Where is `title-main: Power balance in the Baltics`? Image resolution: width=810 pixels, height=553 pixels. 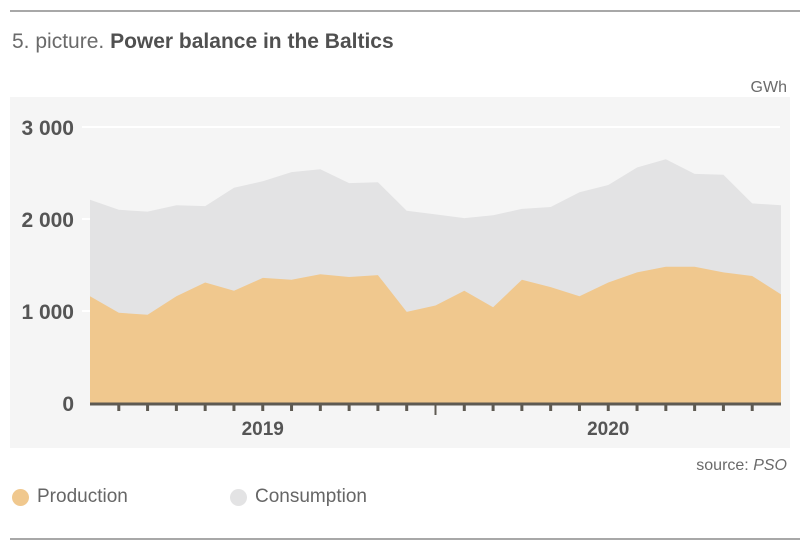 title-main: Power balance in the Baltics is located at coordinates (252, 41).